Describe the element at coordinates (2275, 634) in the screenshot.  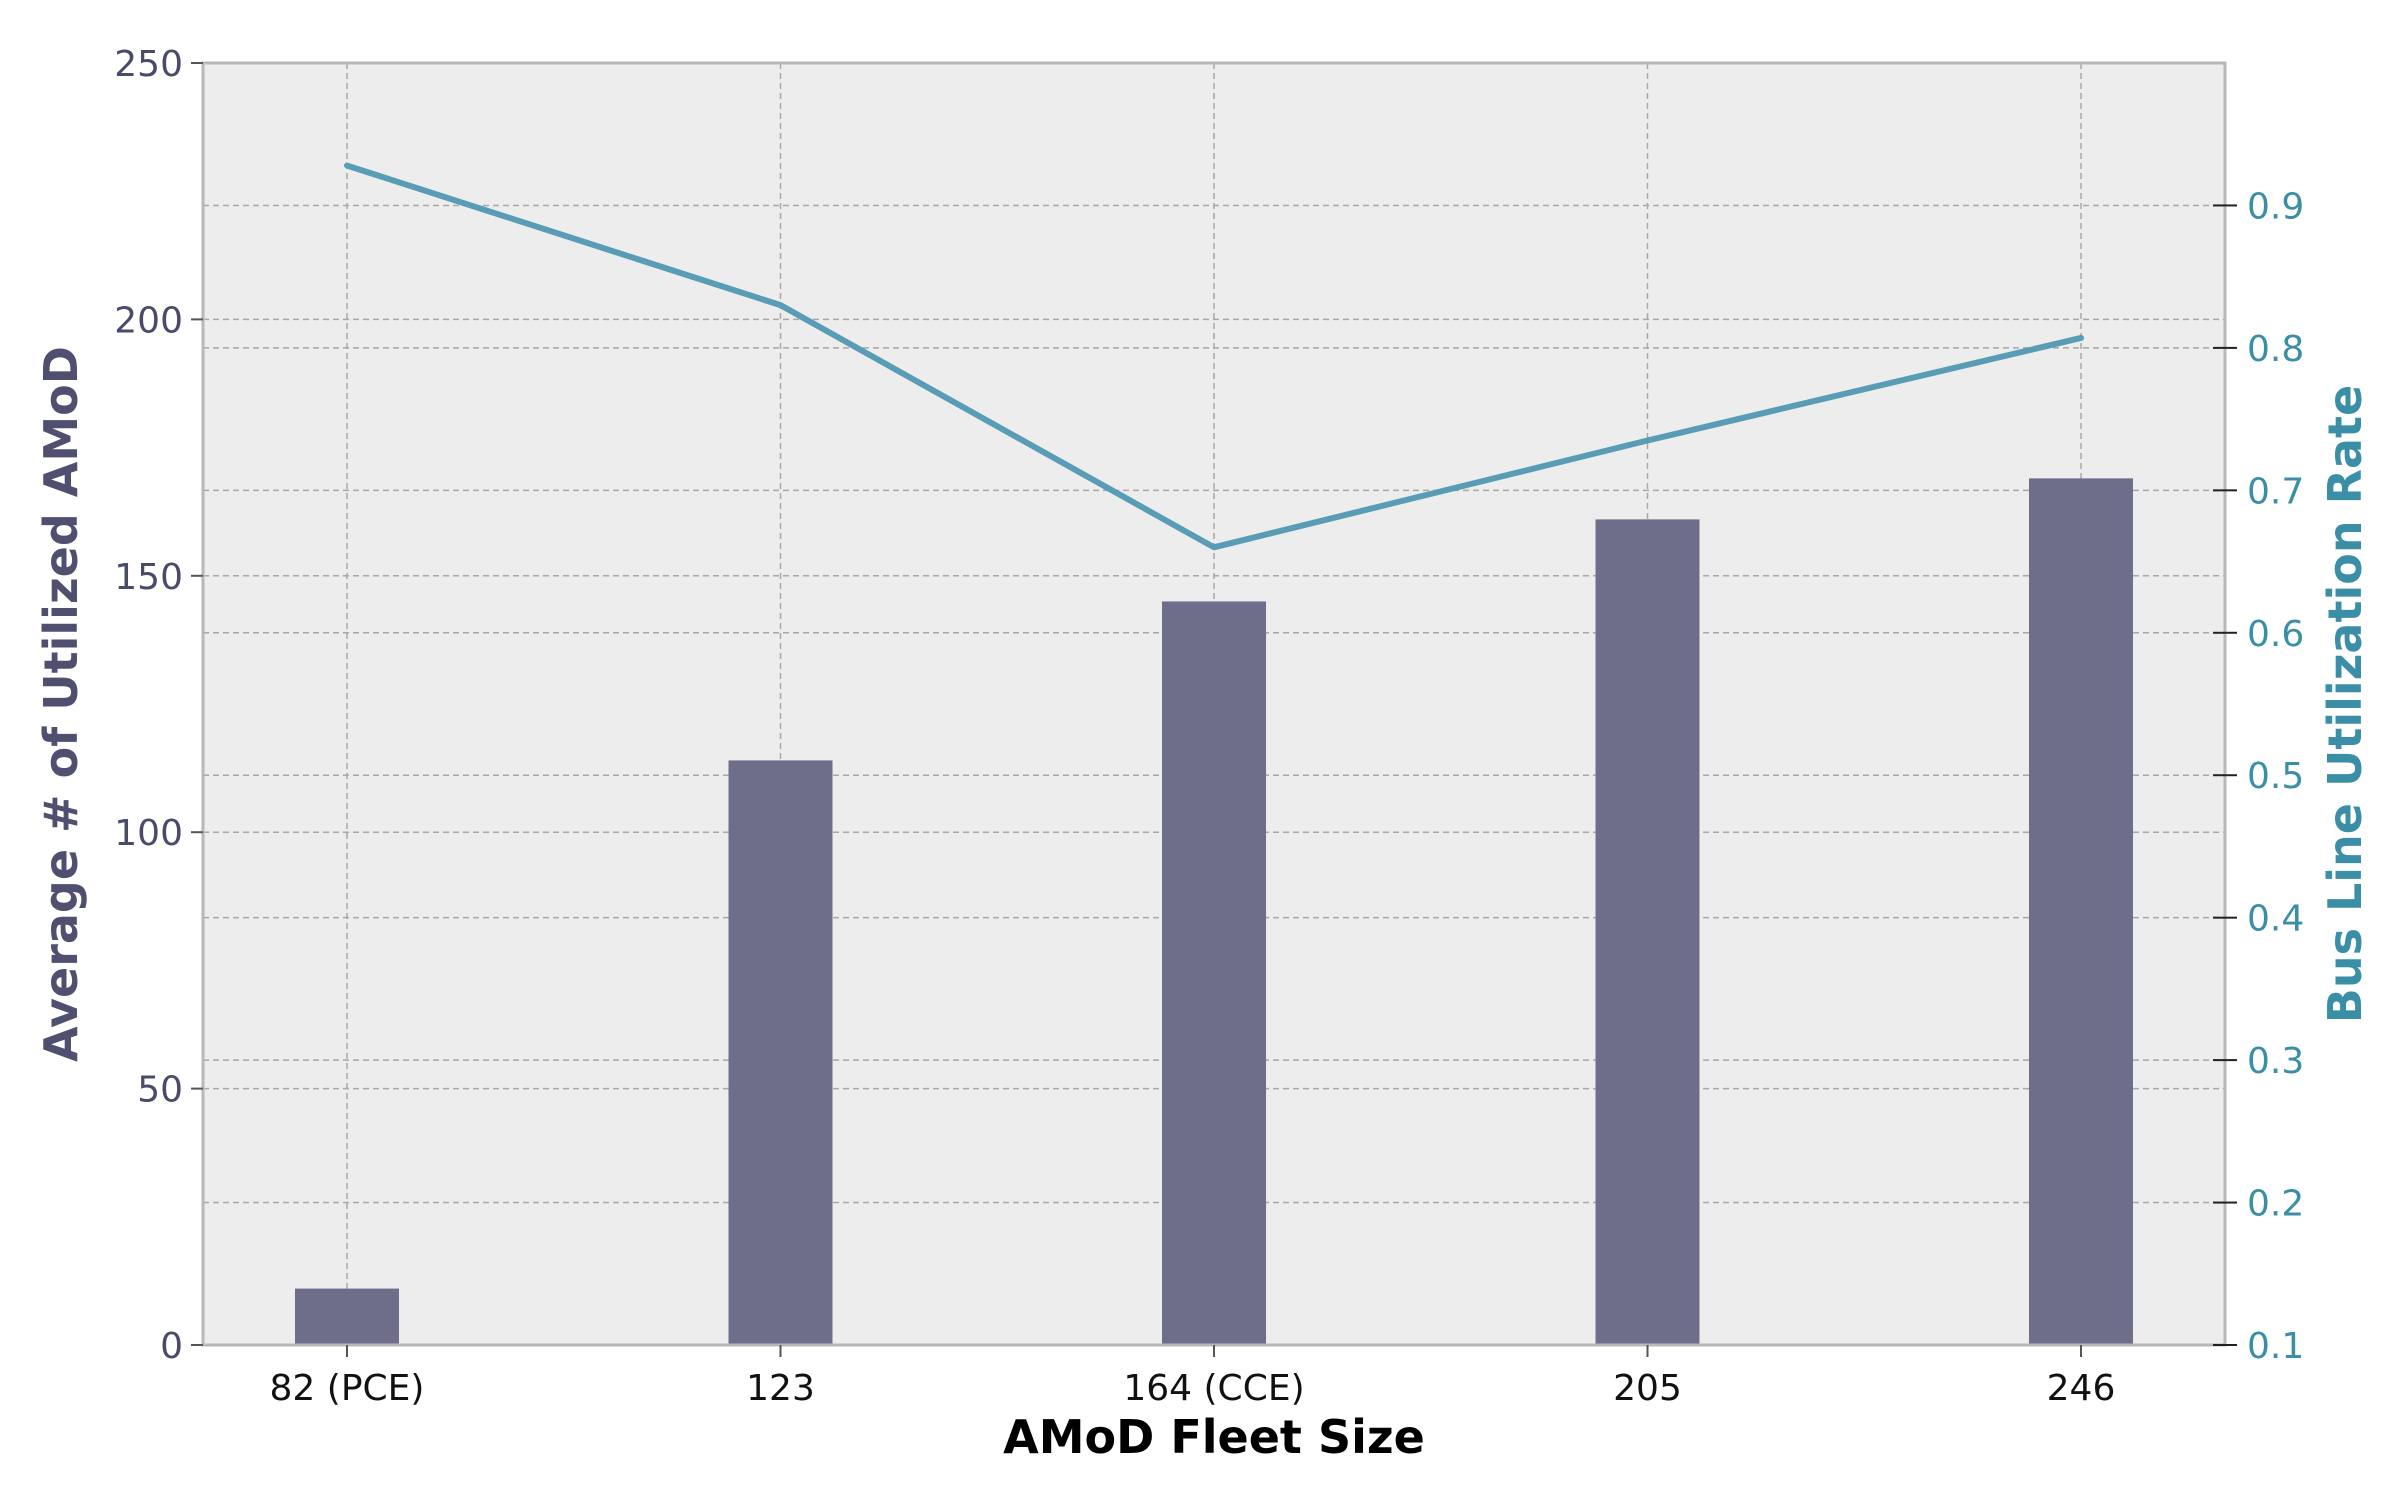
I see `tick-label-right: 0.6` at that location.